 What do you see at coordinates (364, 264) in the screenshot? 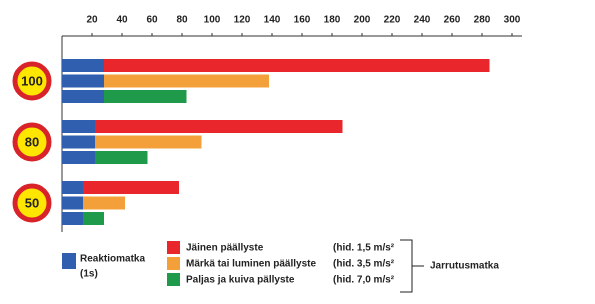
I see `legend-note: (hid. 3,5 m/s²` at bounding box center [364, 264].